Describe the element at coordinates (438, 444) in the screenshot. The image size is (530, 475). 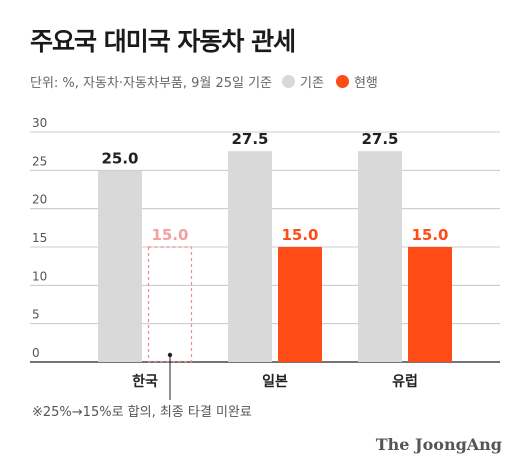
I see `source-credit: The JoongAng` at that location.